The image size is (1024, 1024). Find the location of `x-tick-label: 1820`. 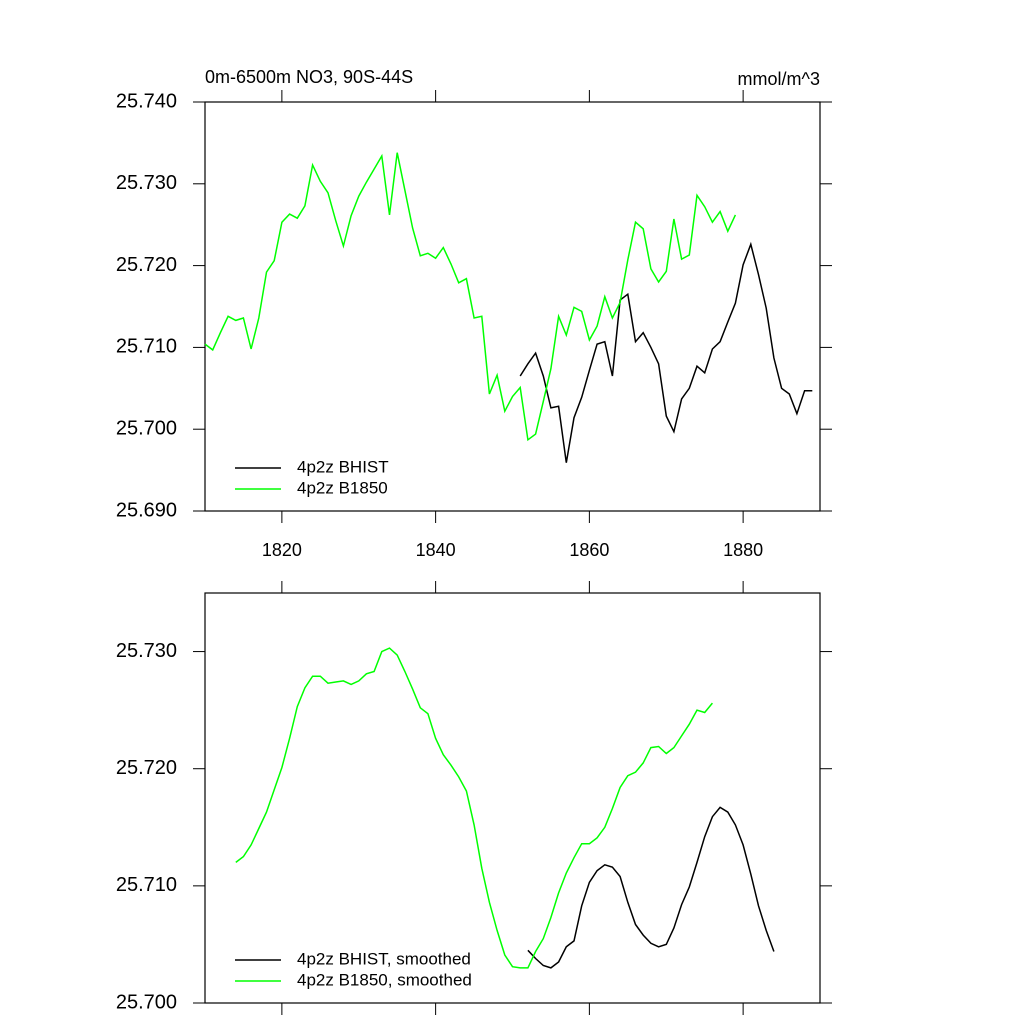

x-tick-label: 1820 is located at coordinates (282, 550).